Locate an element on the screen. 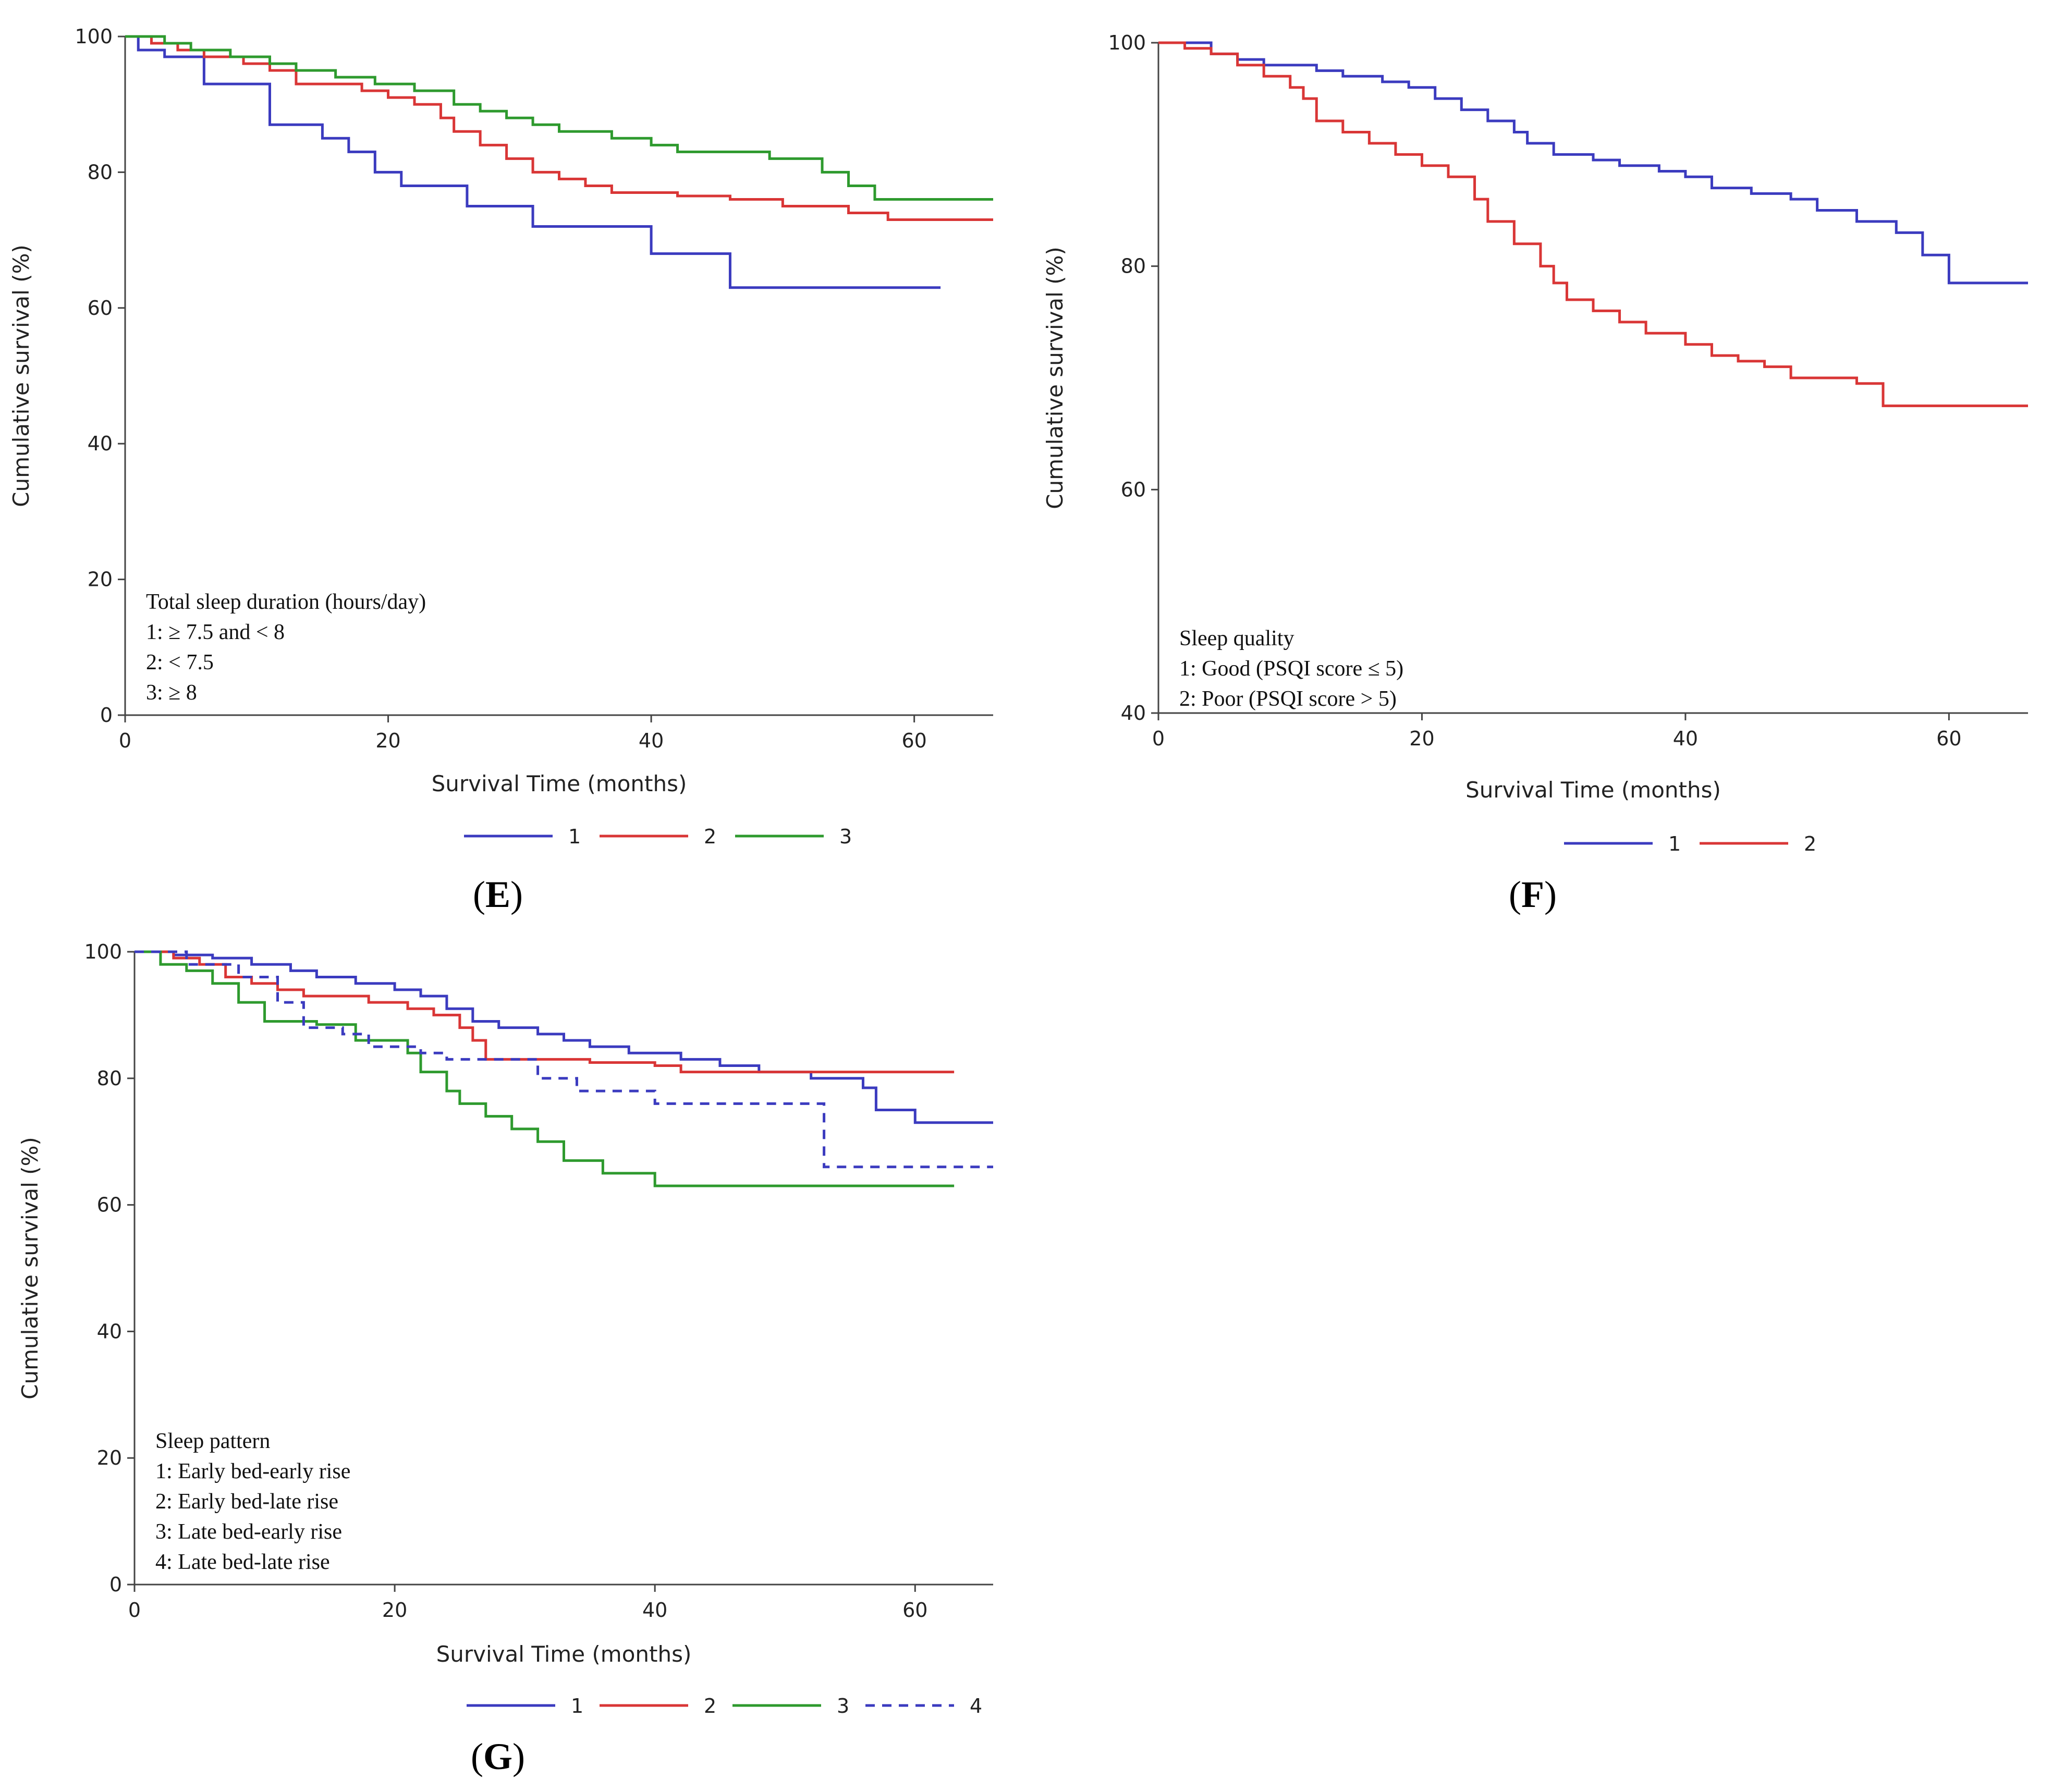  annotation-title: Total sleep duration (hours/day) is located at coordinates (286, 602).